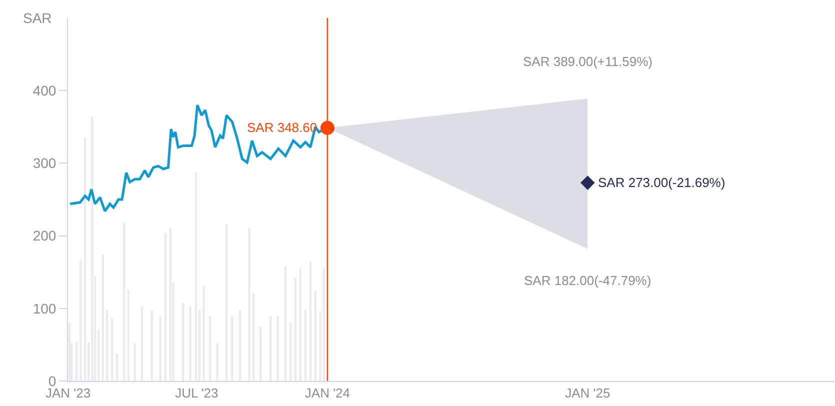 The height and width of the screenshot is (406, 835). Describe the element at coordinates (588, 280) in the screenshot. I see `annotation: SAR 182.00(-47.79%)` at that location.